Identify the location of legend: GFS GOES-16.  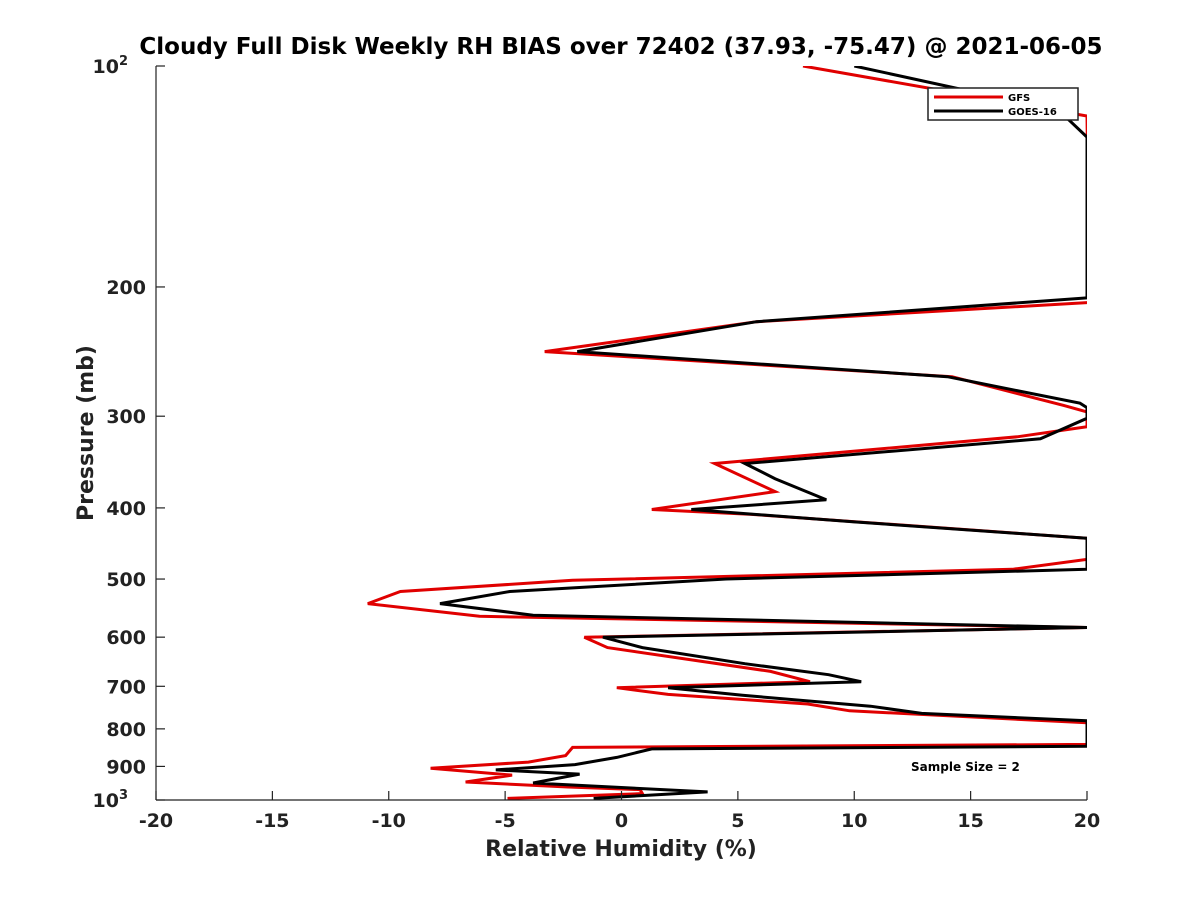
(1003, 104).